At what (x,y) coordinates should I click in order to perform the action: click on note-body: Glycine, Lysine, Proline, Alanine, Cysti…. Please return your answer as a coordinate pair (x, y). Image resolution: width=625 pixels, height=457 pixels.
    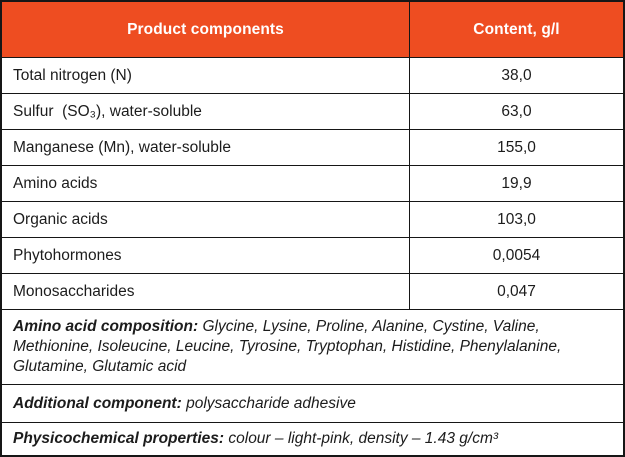
    Looking at the image, I should click on (287, 346).